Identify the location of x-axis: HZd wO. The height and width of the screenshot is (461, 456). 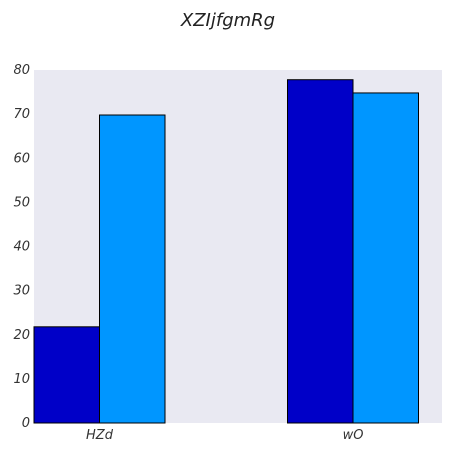
(224, 435).